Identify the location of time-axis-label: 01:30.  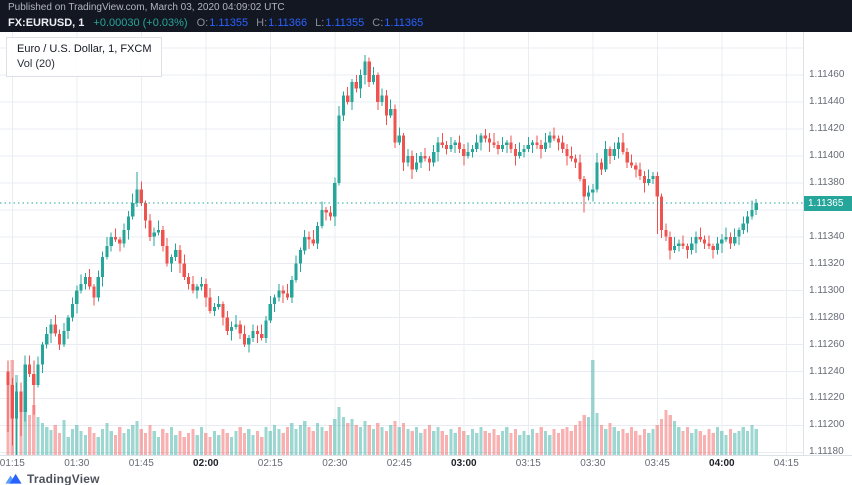
(77, 463).